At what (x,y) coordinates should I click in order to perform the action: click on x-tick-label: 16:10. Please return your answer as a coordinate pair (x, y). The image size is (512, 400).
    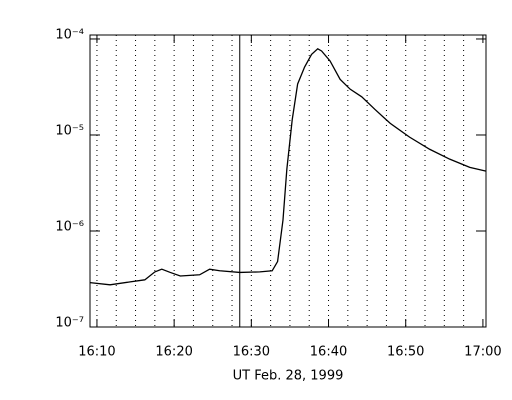
    Looking at the image, I should click on (96, 352).